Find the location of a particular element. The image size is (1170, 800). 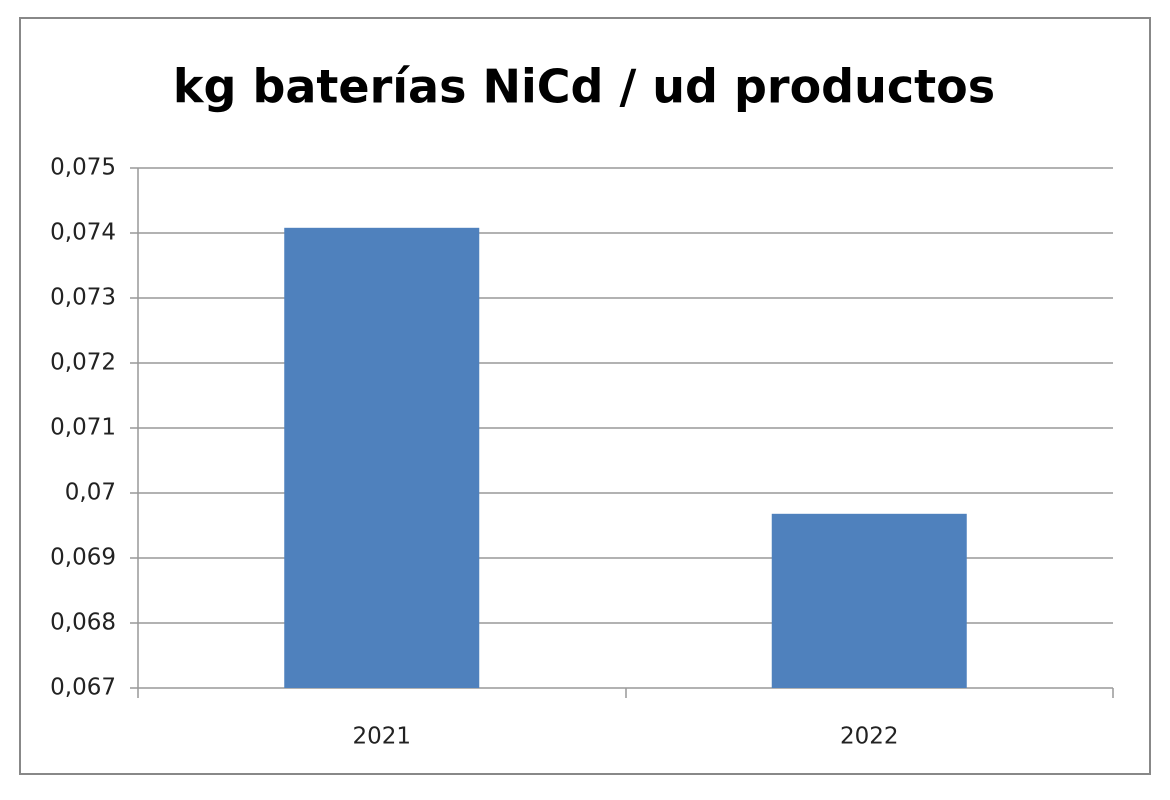

y-tick-label: 0,067 is located at coordinates (83, 688).